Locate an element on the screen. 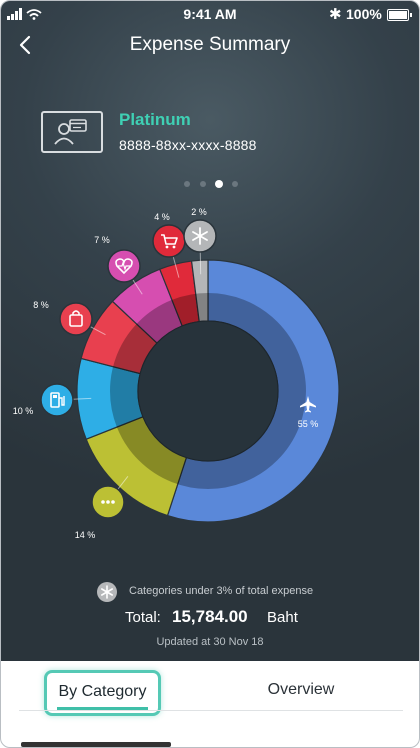 This screenshot has height=748, width=420. credit-card-icon is located at coordinates (72, 132).